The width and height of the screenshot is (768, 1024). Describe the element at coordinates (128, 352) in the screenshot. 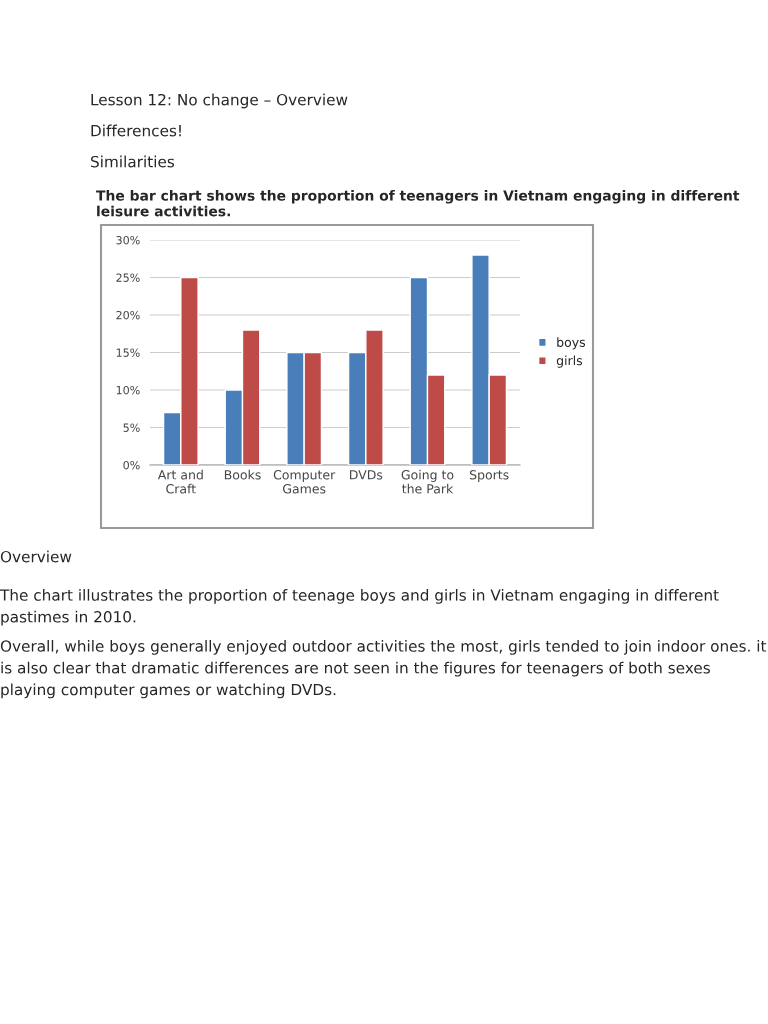

I see `y-tick-label: 15%` at that location.